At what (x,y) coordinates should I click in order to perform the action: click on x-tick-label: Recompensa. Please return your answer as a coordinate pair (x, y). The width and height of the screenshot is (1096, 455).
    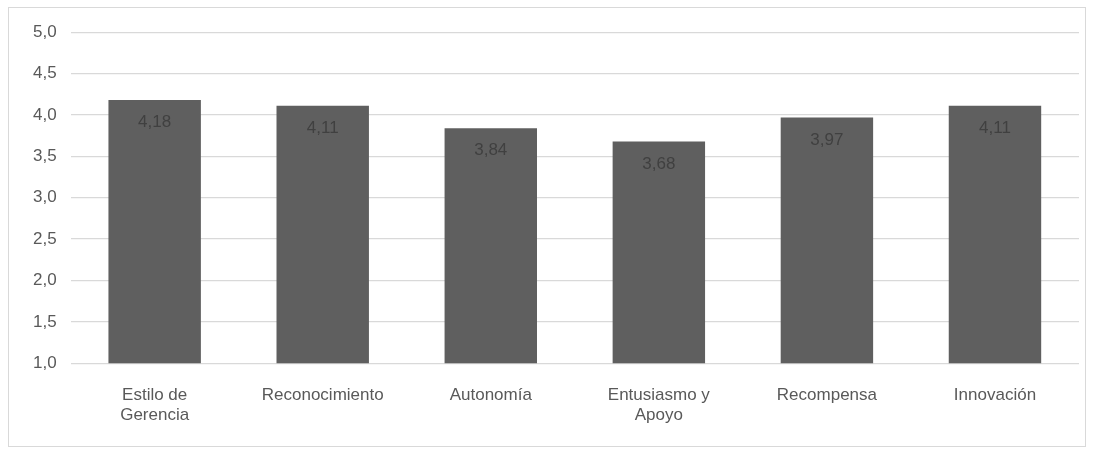
    Looking at the image, I should click on (827, 395).